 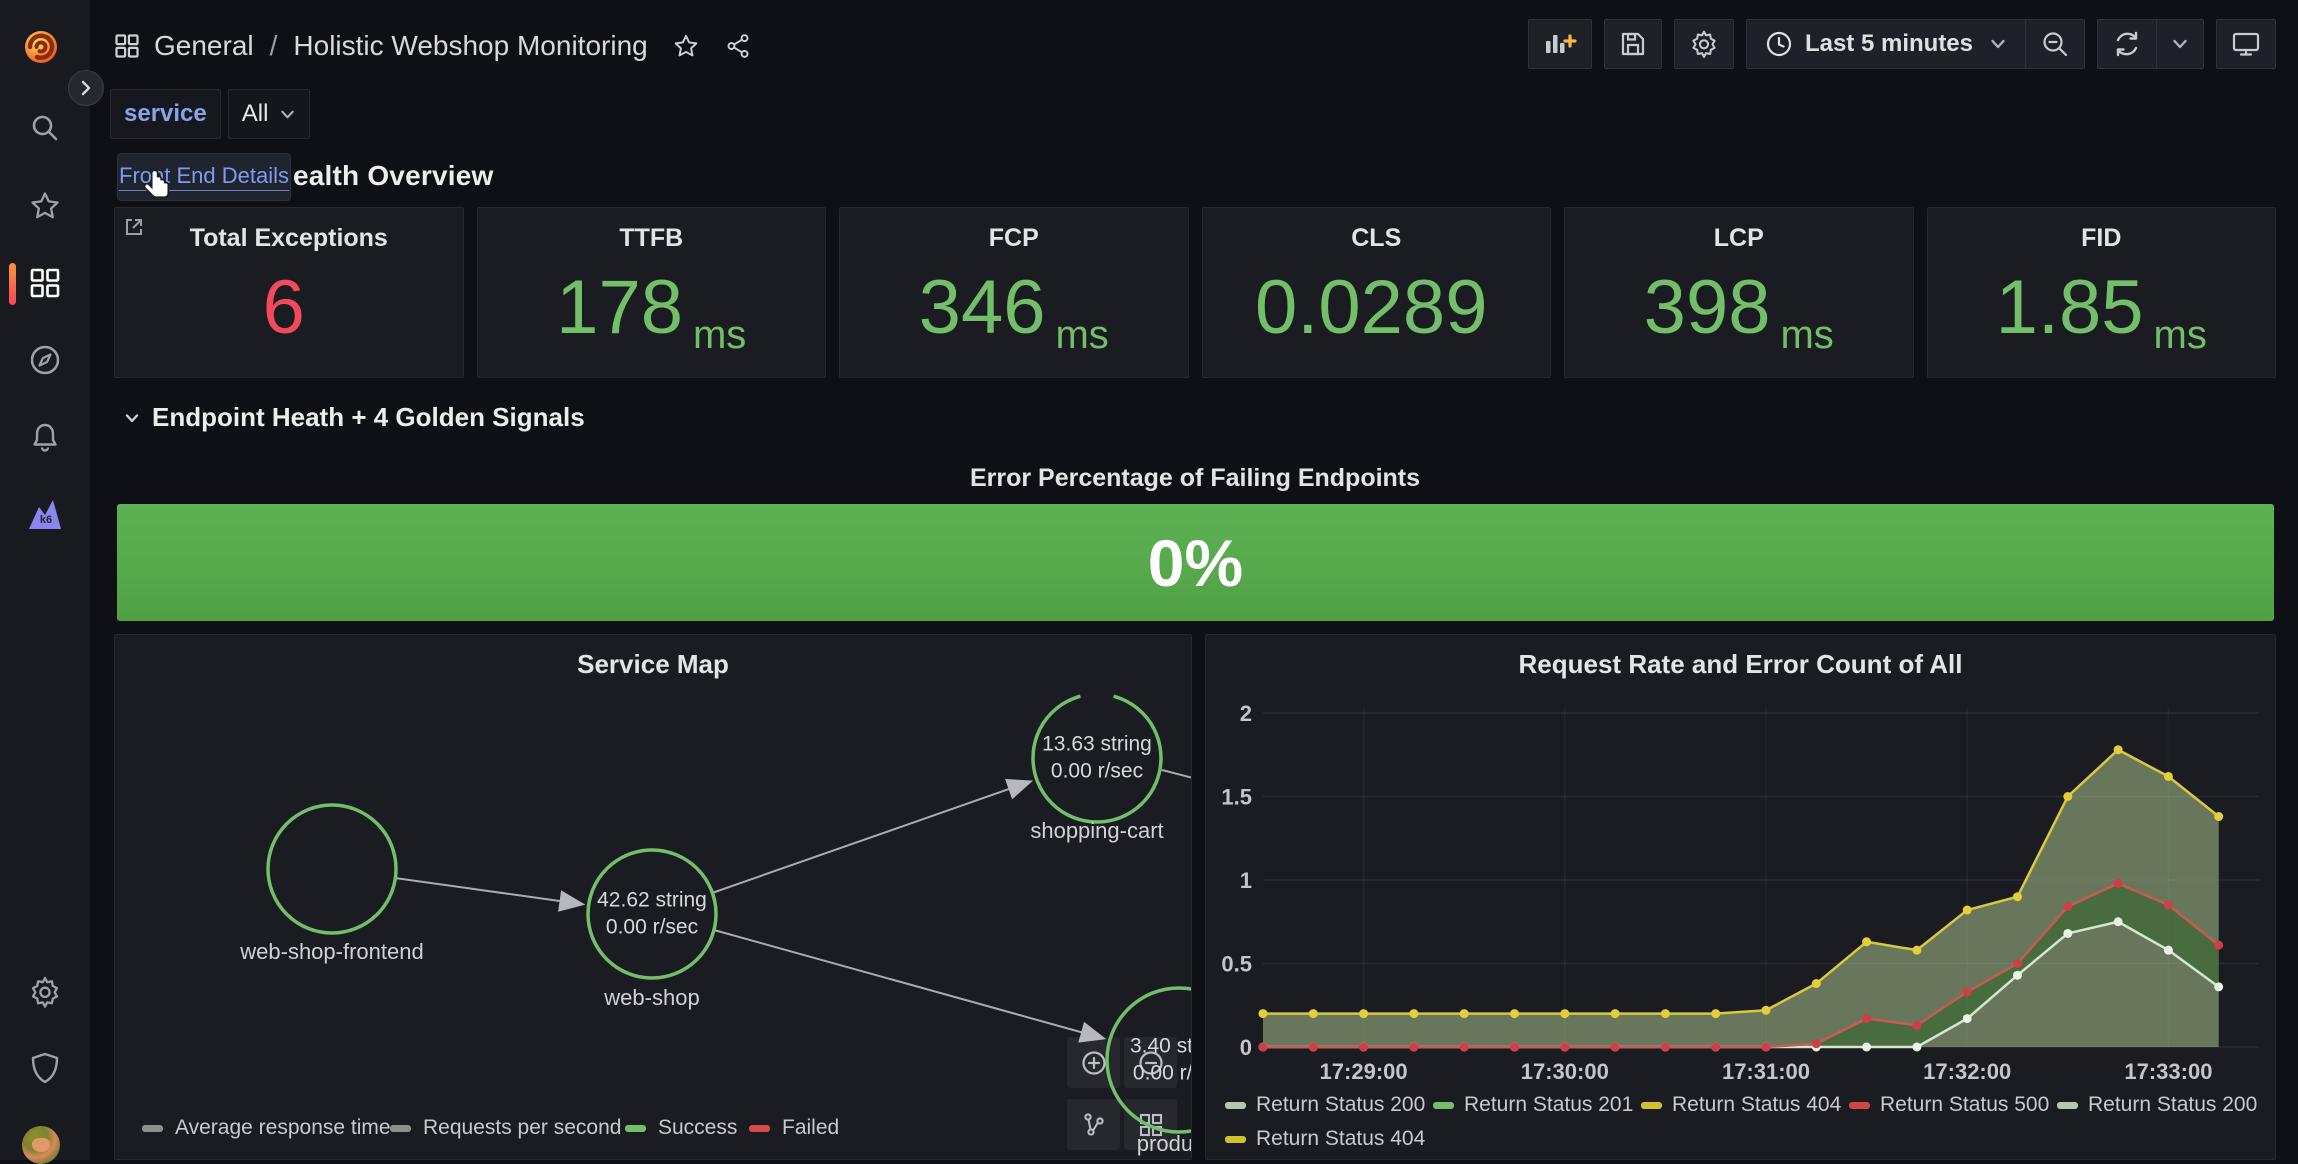 What do you see at coordinates (2101, 238) in the screenshot?
I see `stat-title: FID` at bounding box center [2101, 238].